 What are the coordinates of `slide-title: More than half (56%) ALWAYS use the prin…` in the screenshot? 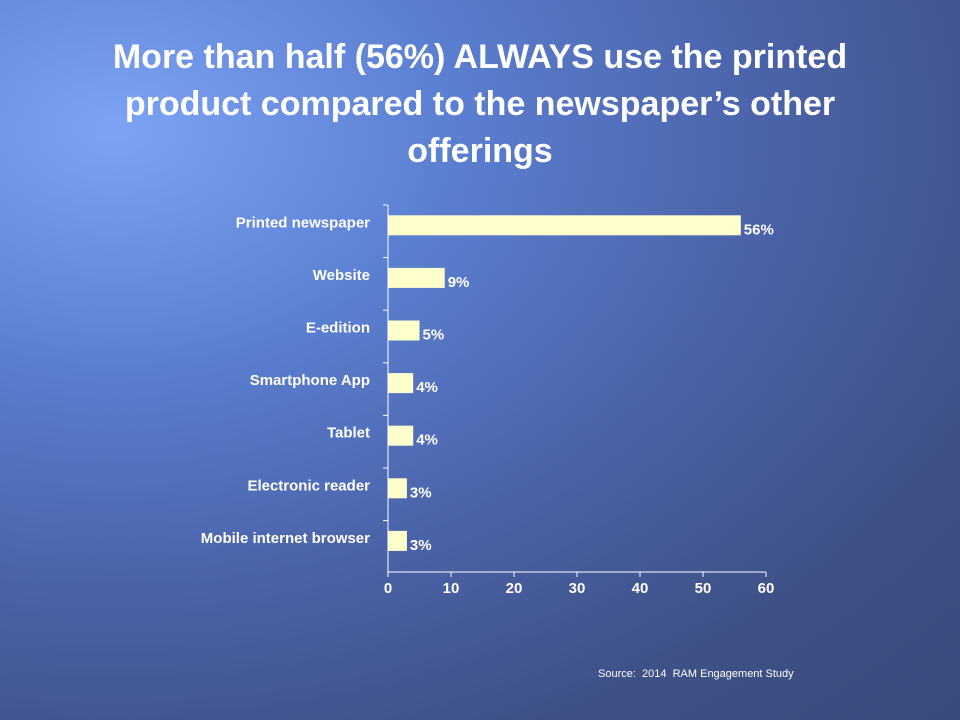 It's located at (480, 104).